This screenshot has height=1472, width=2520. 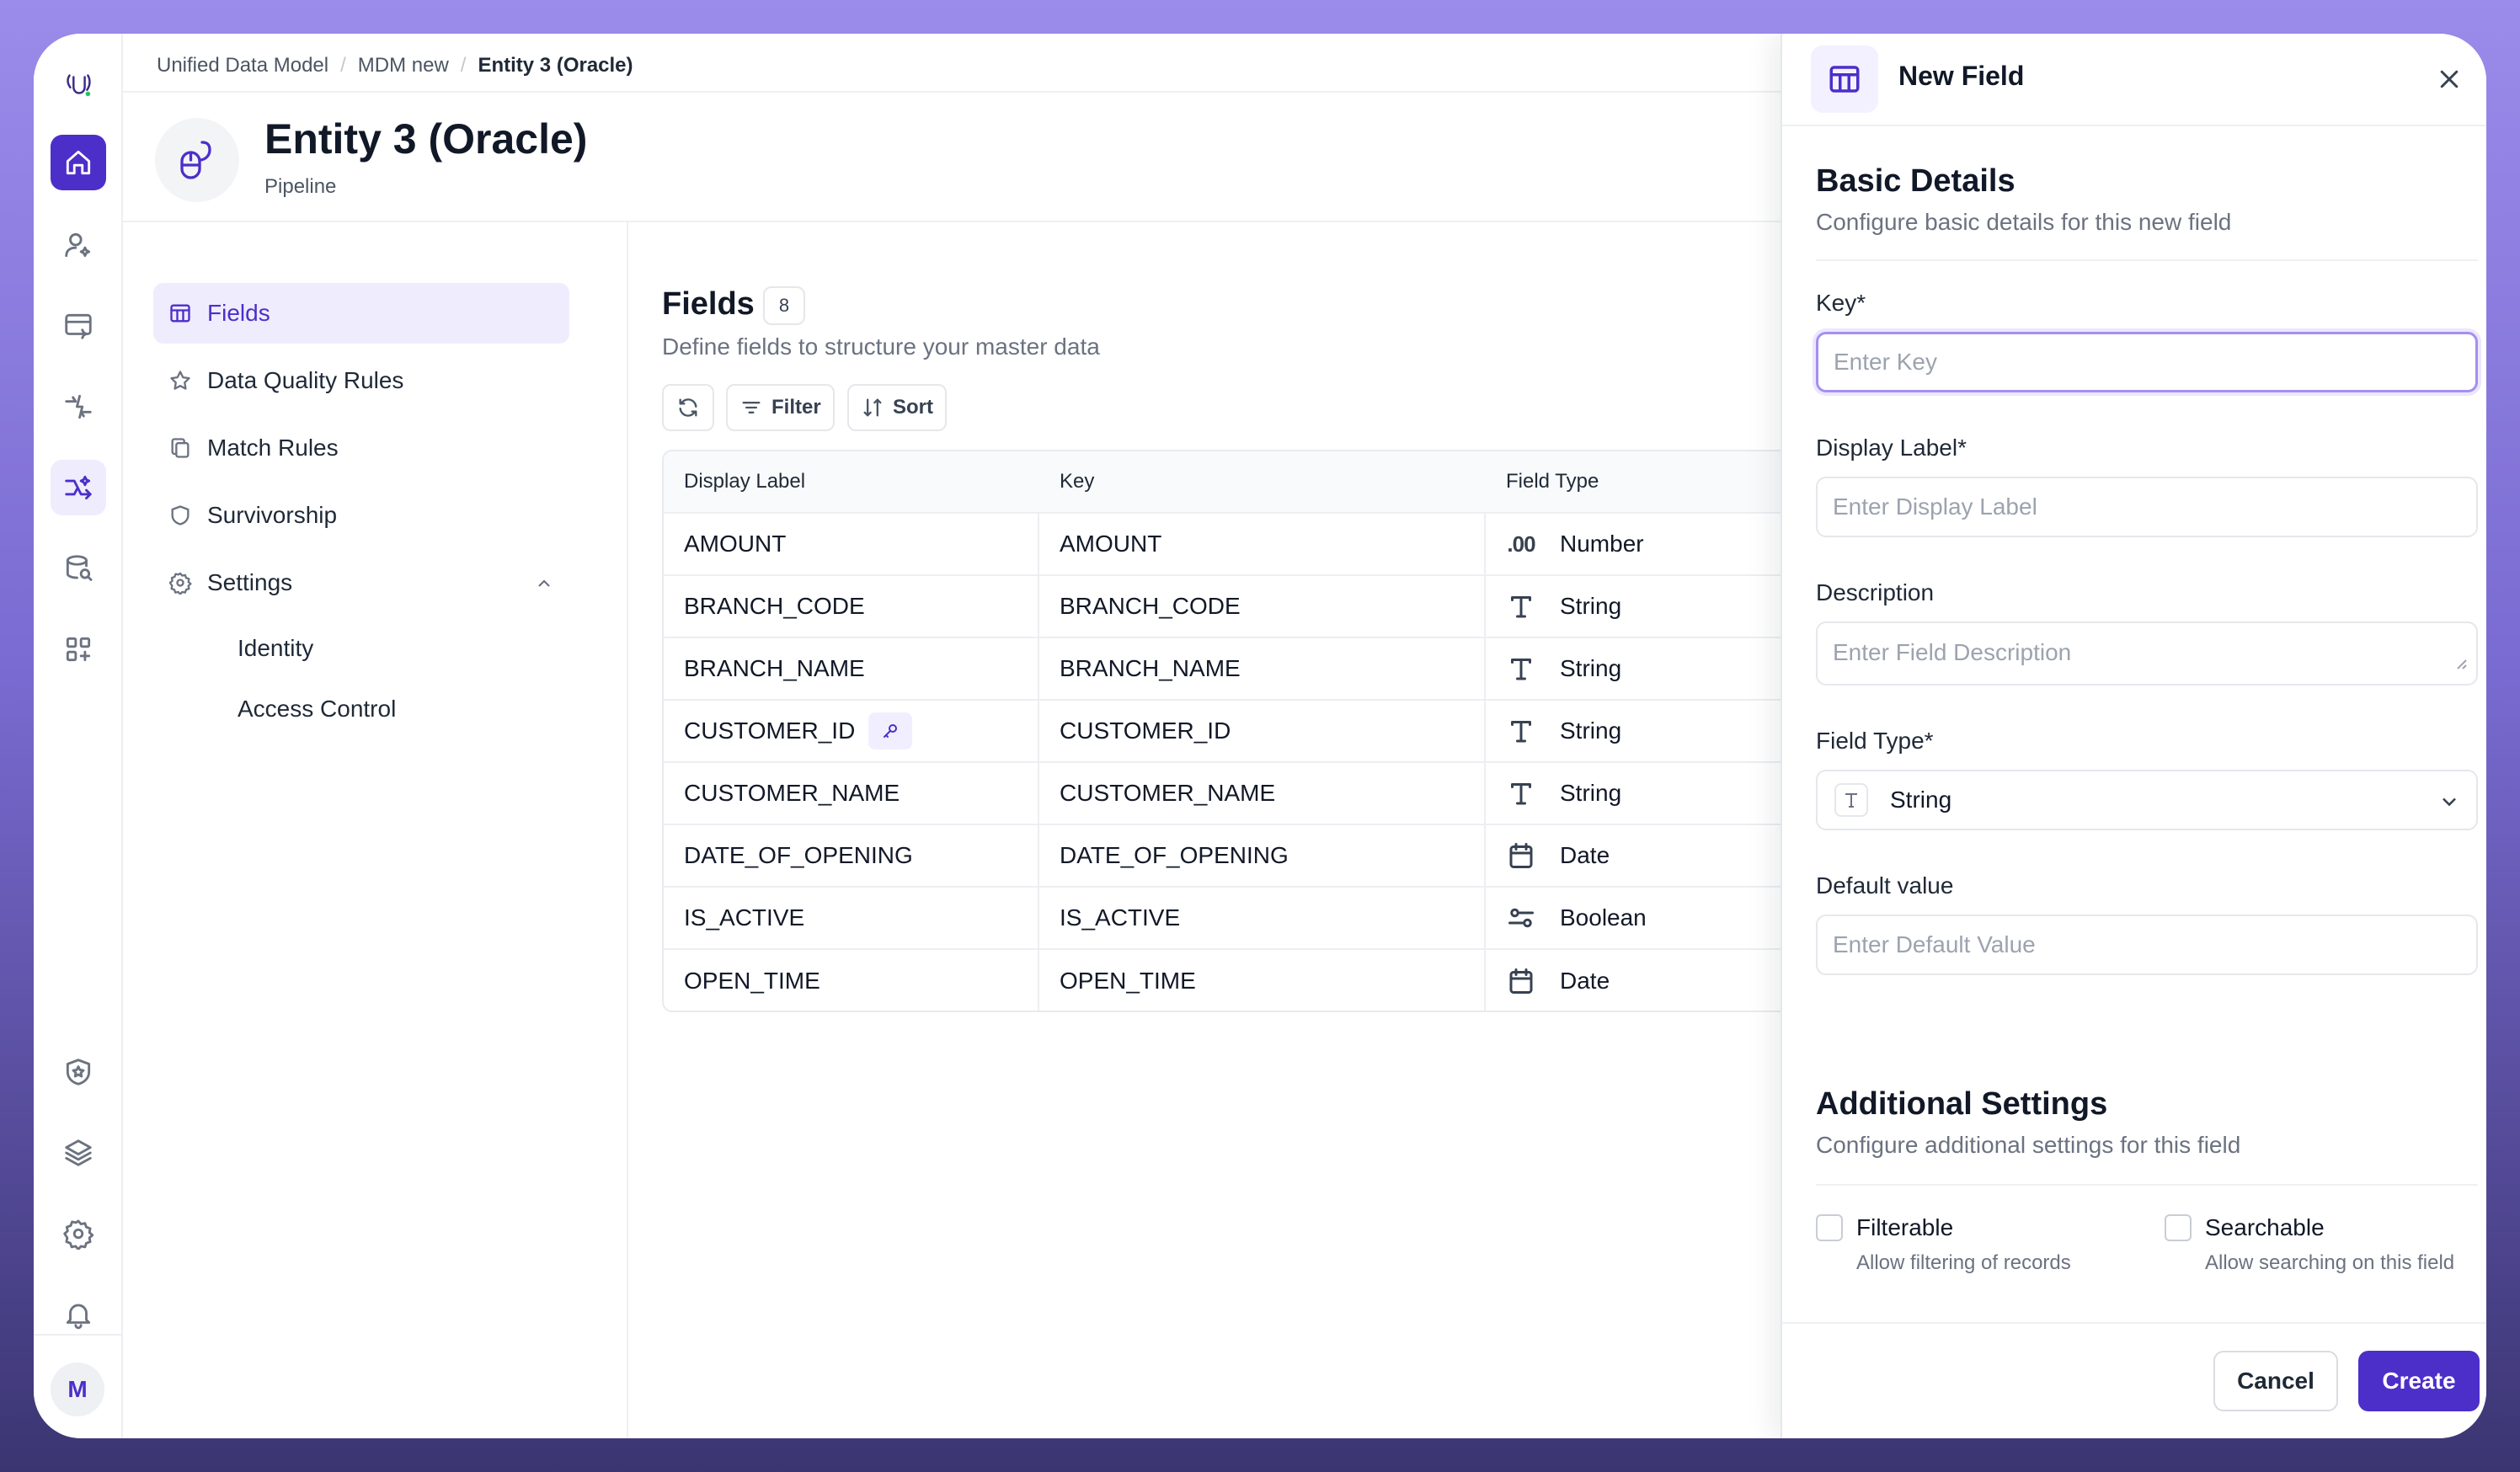 I want to click on display-label-input, so click(x=2147, y=507).